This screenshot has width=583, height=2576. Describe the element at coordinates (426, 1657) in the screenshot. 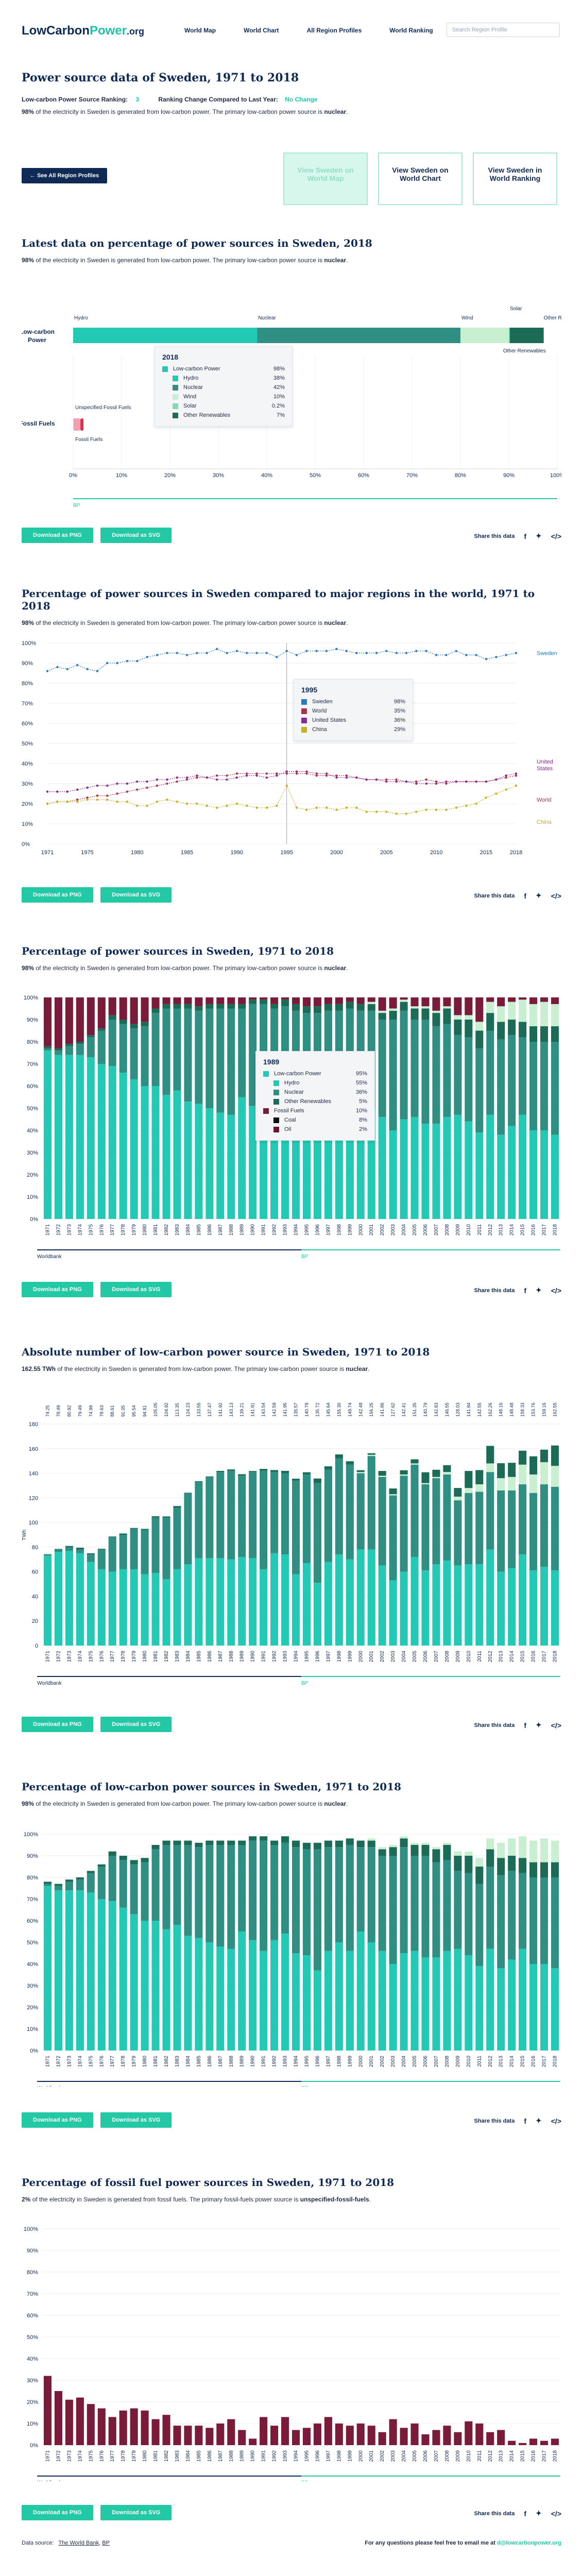

I see `x-tick-label: 2006` at that location.